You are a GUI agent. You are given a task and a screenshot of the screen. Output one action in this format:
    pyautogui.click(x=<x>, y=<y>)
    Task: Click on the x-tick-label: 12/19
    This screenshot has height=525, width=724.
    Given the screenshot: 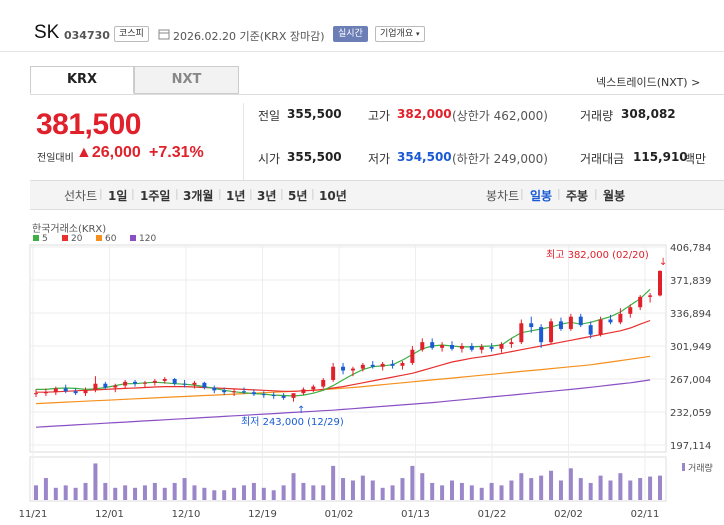 What is the action you would take?
    pyautogui.click(x=262, y=514)
    